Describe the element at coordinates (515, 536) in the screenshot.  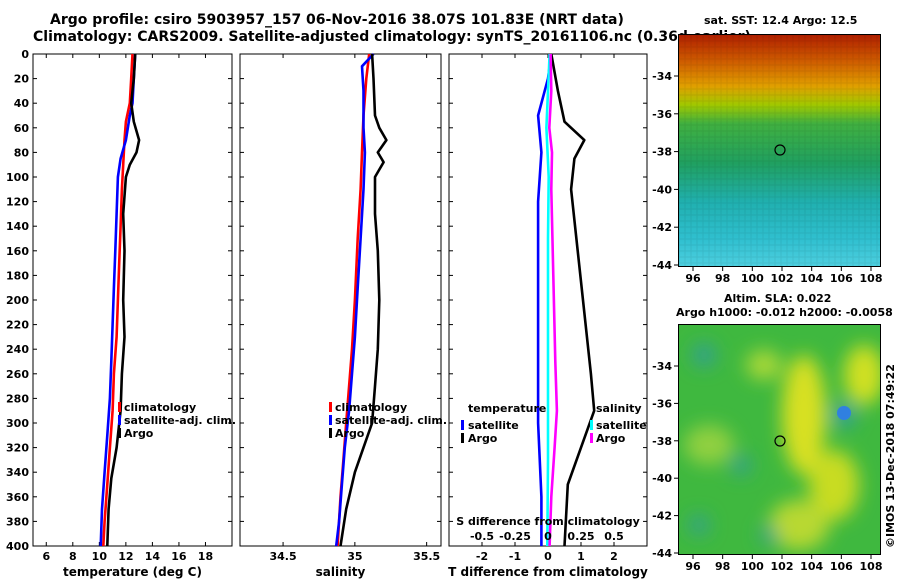
I see `xtick-top-label: -0.25` at that location.